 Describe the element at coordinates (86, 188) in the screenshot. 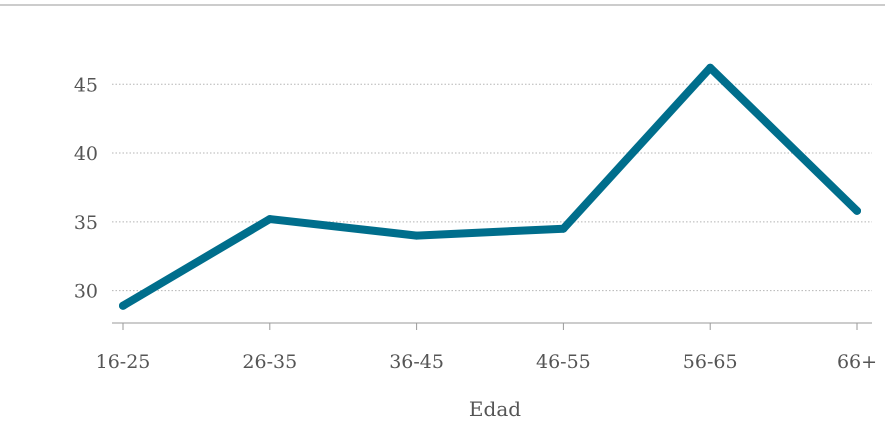

I see `y-axis-ticks: 30 35 40 45` at that location.